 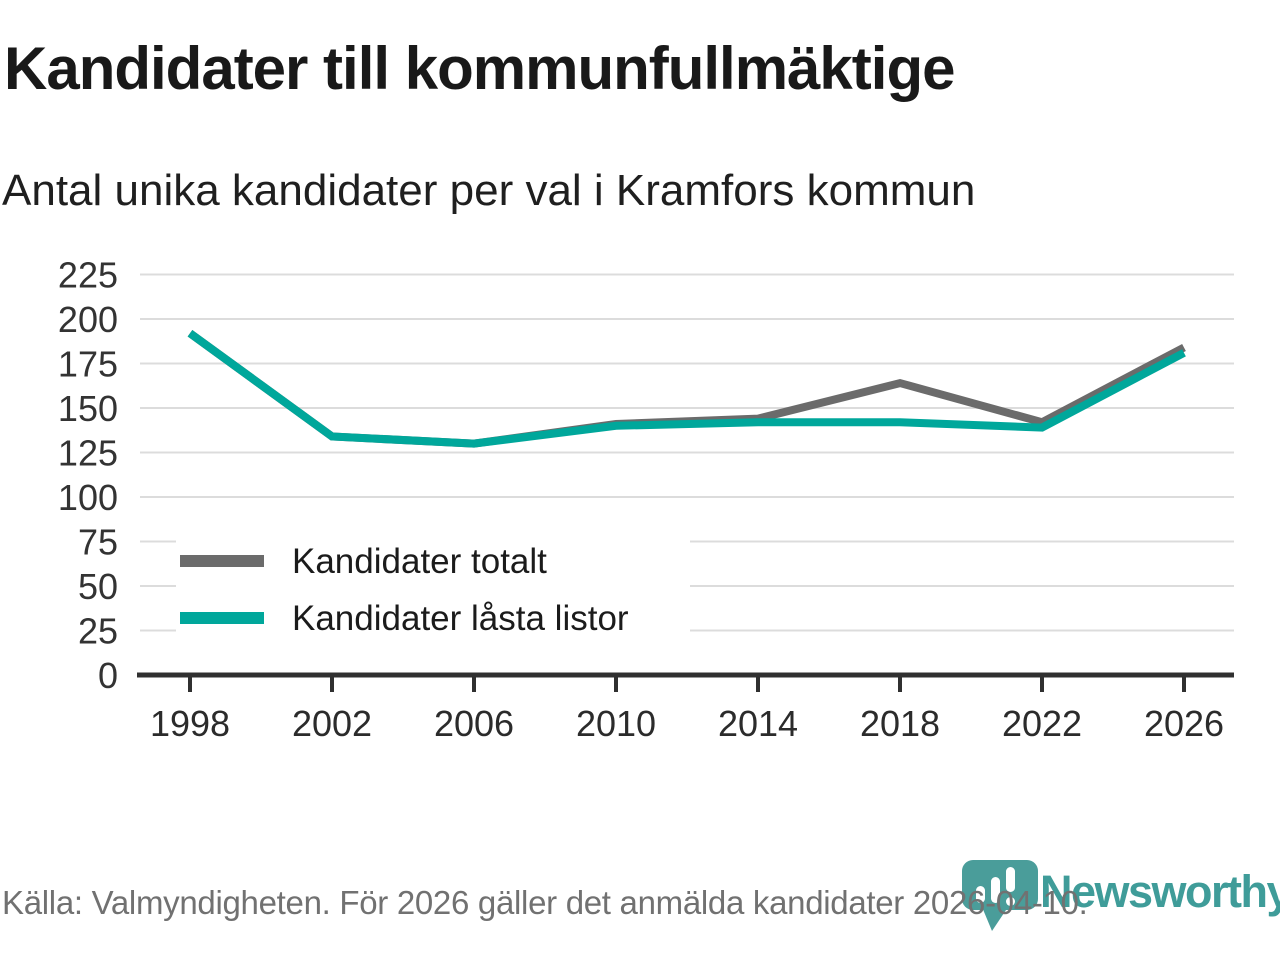 I want to click on svg-text: 150, so click(x=88, y=408).